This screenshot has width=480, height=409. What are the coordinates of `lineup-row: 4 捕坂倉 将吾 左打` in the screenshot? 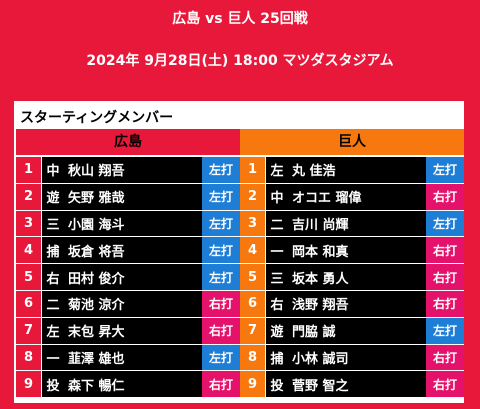 It's located at (128, 250).